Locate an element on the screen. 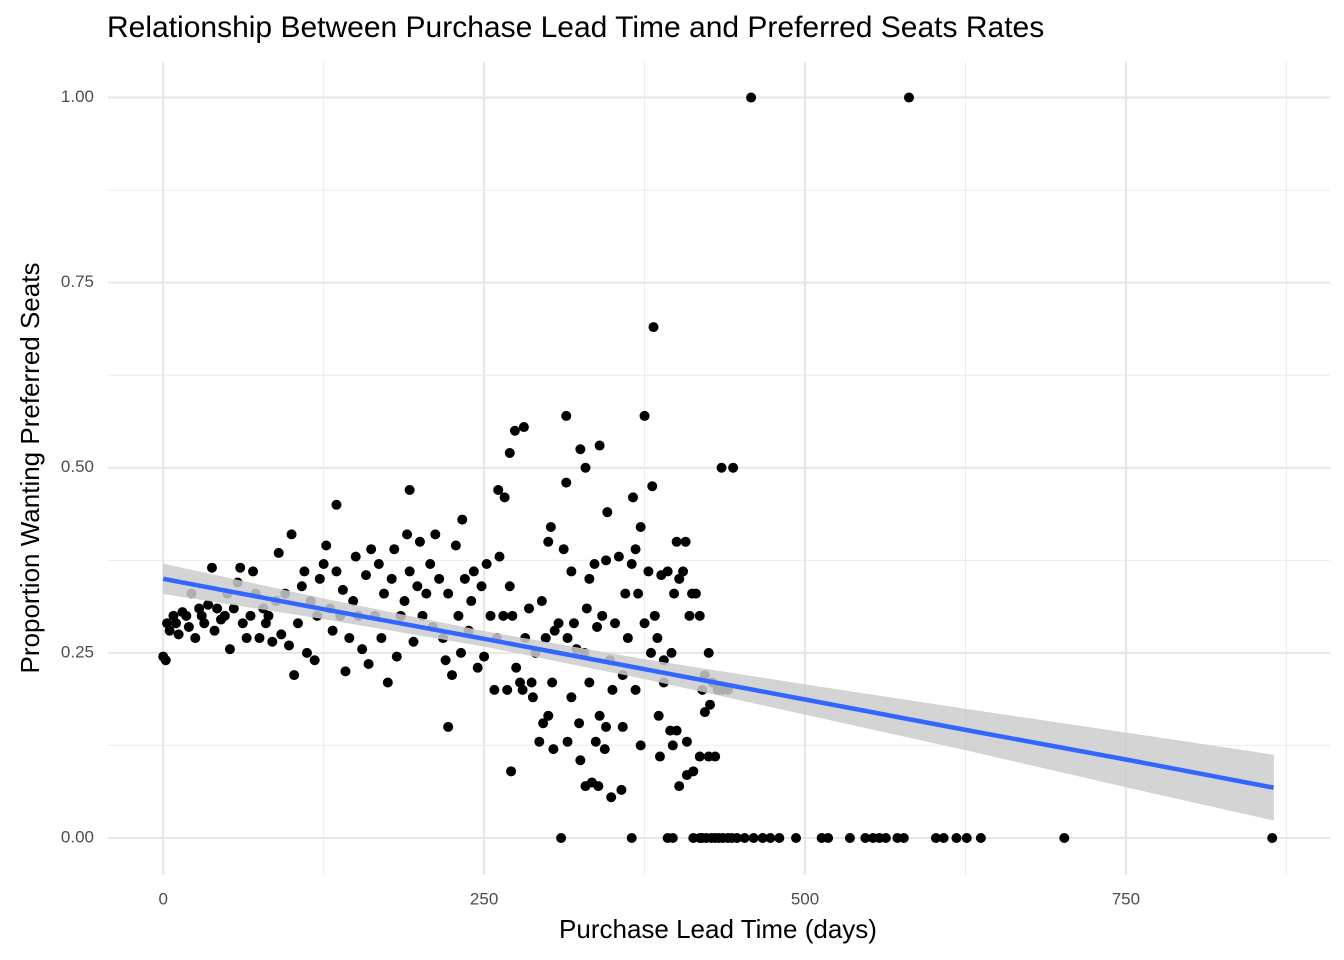  x-tick-label: 250 is located at coordinates (484, 898).